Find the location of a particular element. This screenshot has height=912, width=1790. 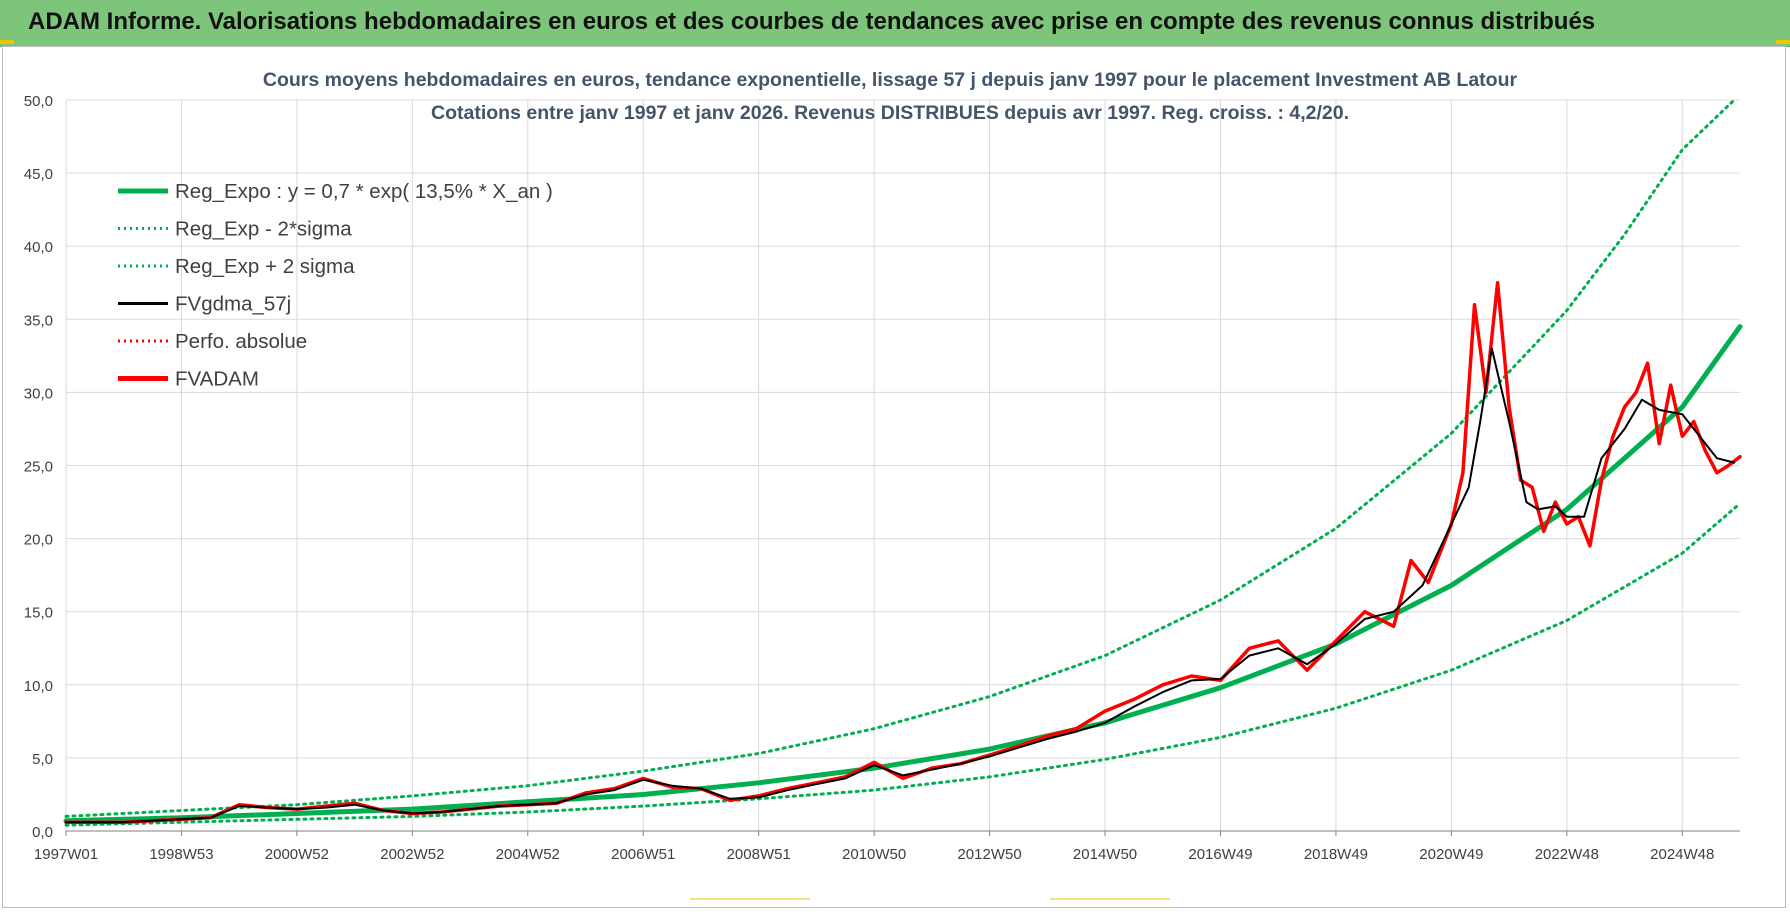

y-tick-label: 5,0 is located at coordinates (42, 759).